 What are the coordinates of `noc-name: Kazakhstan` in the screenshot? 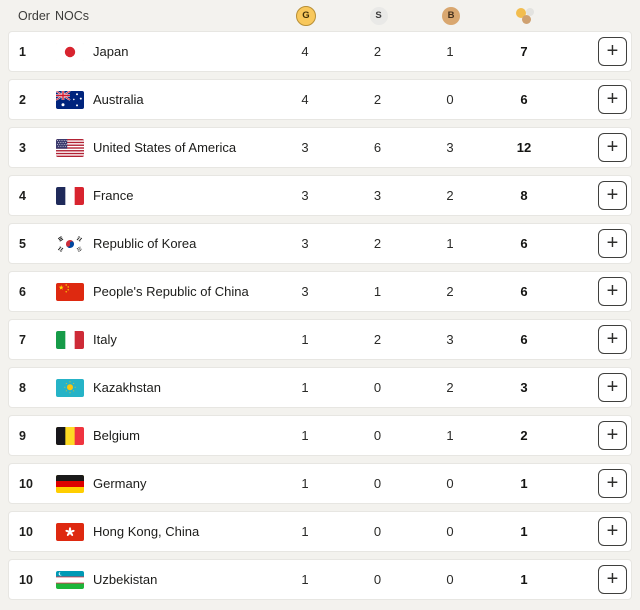 It's located at (127, 387).